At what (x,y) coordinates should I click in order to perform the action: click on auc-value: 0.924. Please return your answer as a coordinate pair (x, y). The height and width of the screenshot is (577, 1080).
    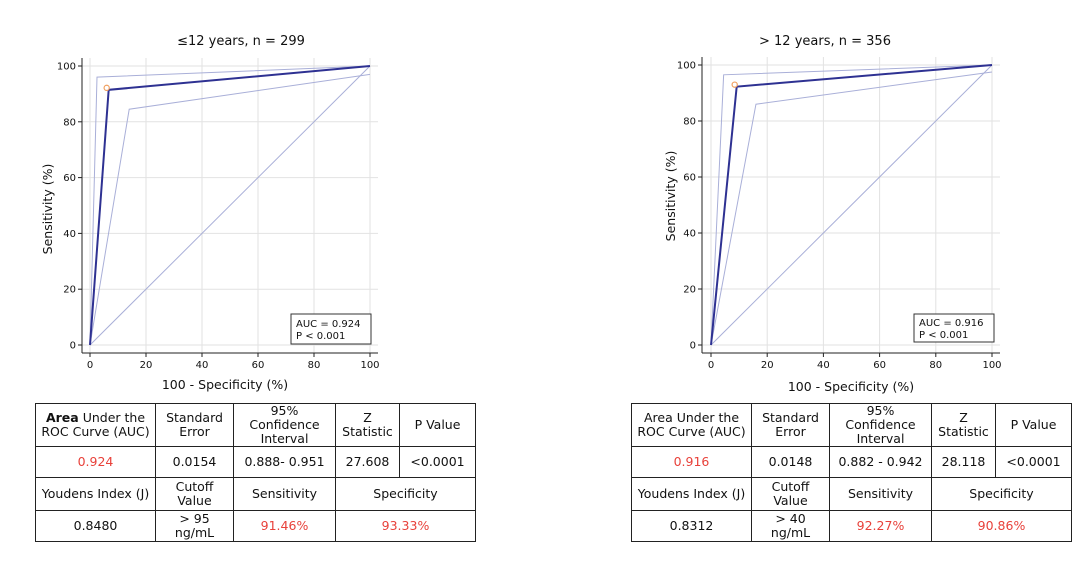
    Looking at the image, I should click on (95, 462).